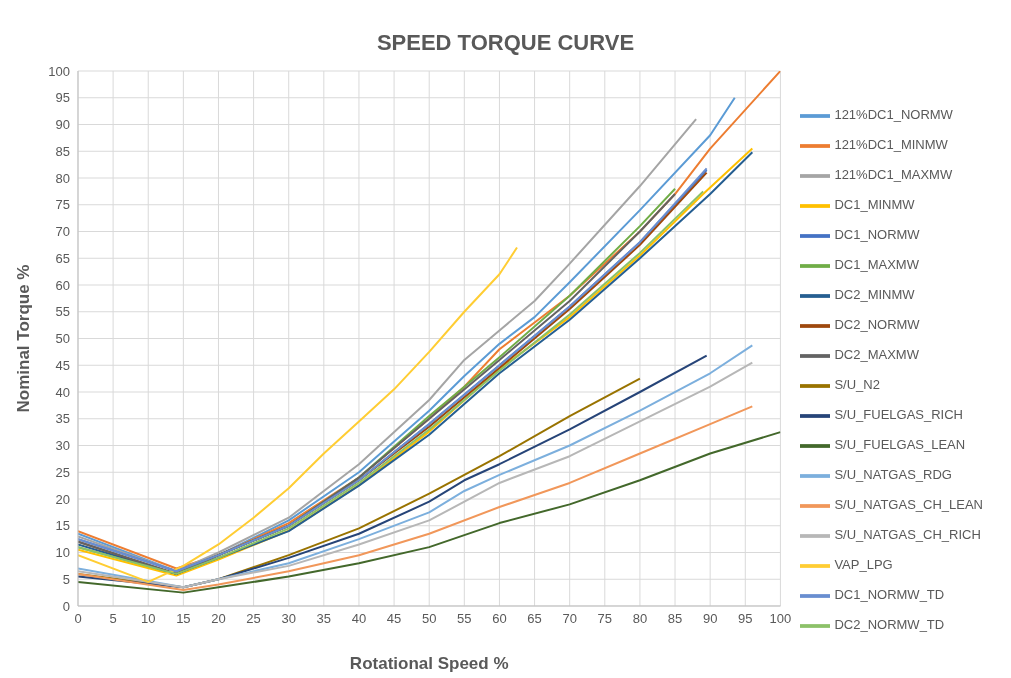 Image resolution: width=1011 pixels, height=678 pixels. I want to click on y-tick-label: 10, so click(62, 553).